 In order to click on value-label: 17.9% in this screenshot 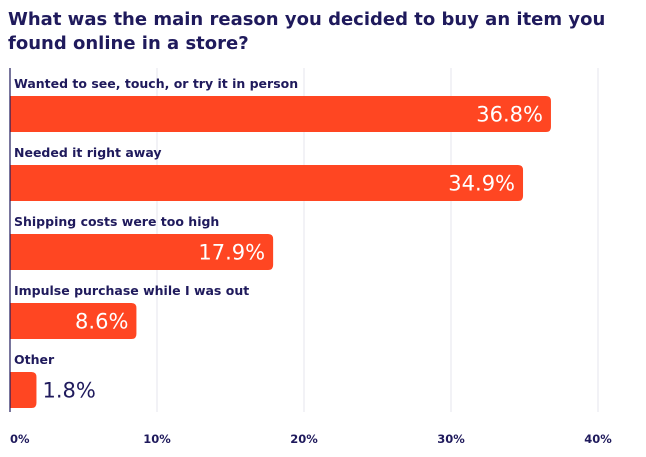, I will do `click(231, 253)`.